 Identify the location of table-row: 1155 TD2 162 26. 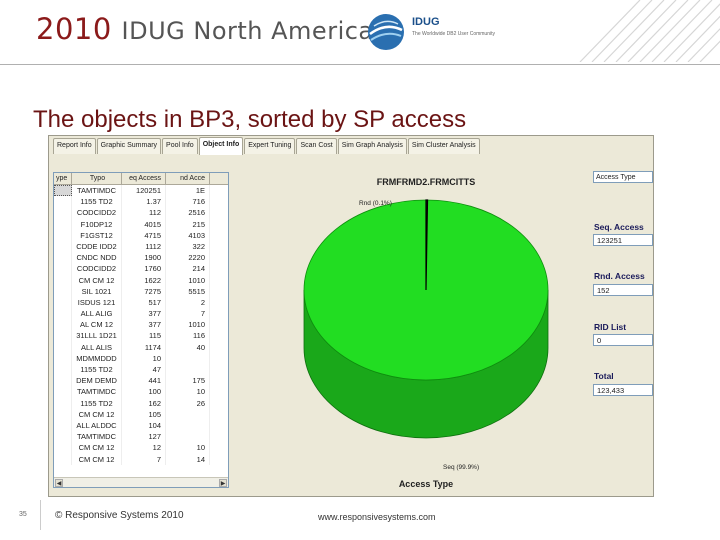
(141, 403).